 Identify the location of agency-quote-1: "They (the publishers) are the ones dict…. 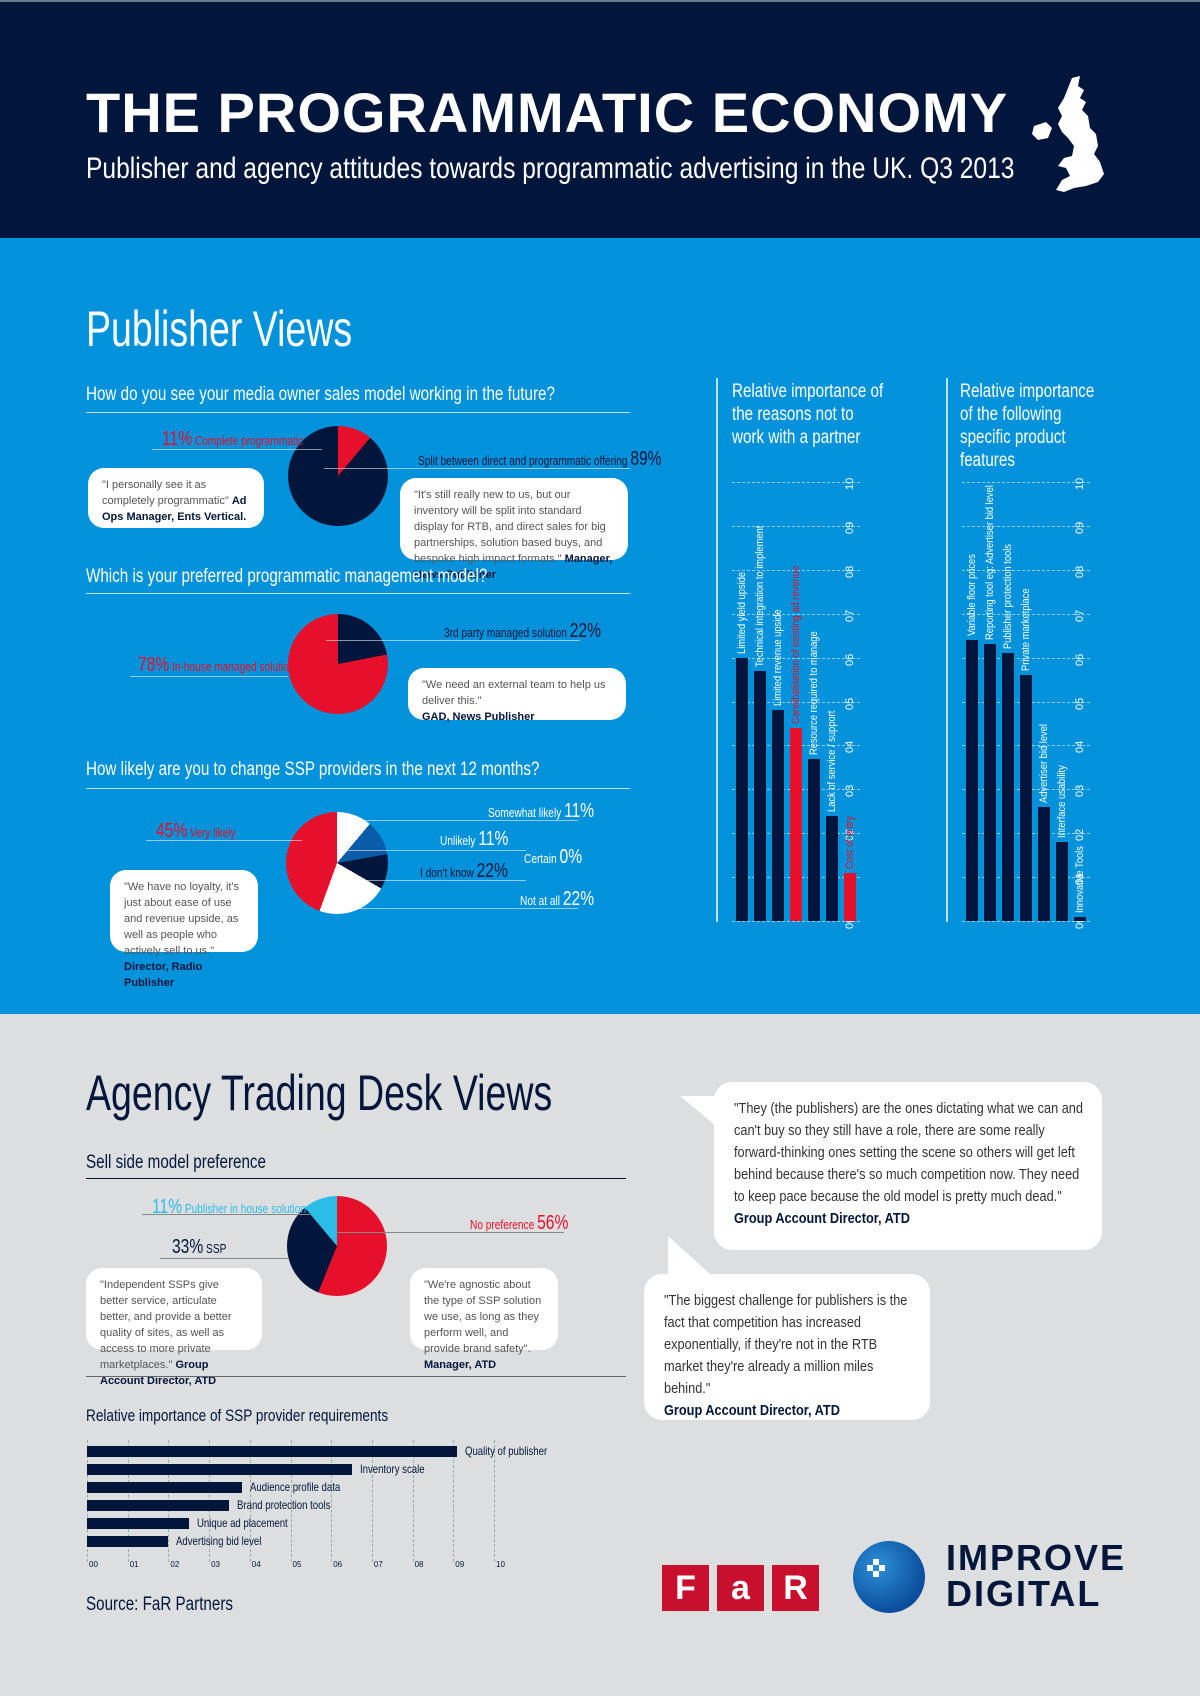
(908, 1166).